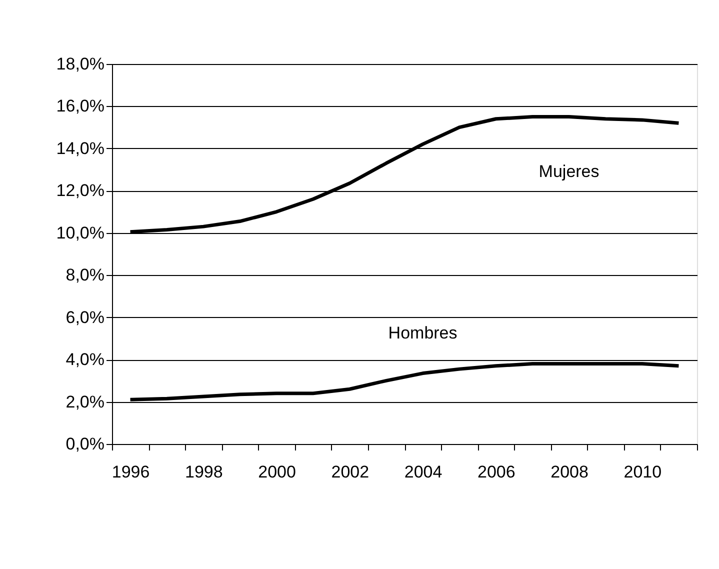 This screenshot has width=719, height=569. Describe the element at coordinates (643, 472) in the screenshot. I see `x-tick-label: 2010` at that location.